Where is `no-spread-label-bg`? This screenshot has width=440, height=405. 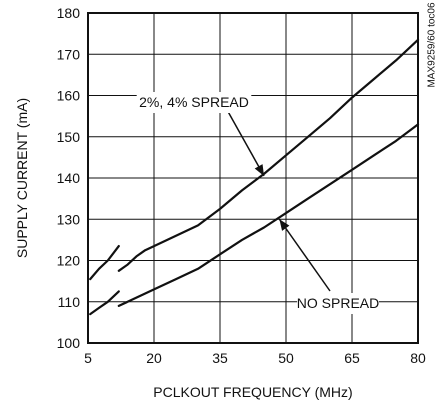 no-spread-label-bg is located at coordinates (338, 303).